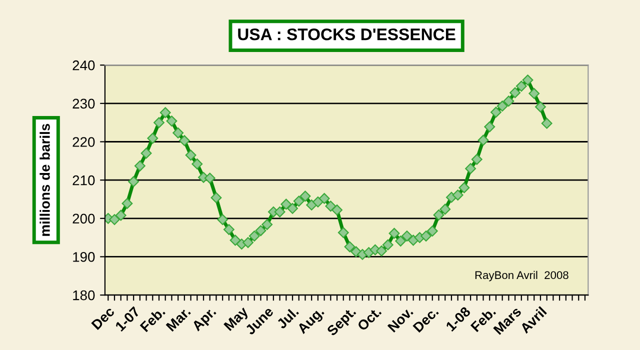 Image resolution: width=640 pixels, height=350 pixels. What do you see at coordinates (347, 34) in the screenshot?
I see `chart-title: USA : STOCKS D'ESSENCE` at bounding box center [347, 34].